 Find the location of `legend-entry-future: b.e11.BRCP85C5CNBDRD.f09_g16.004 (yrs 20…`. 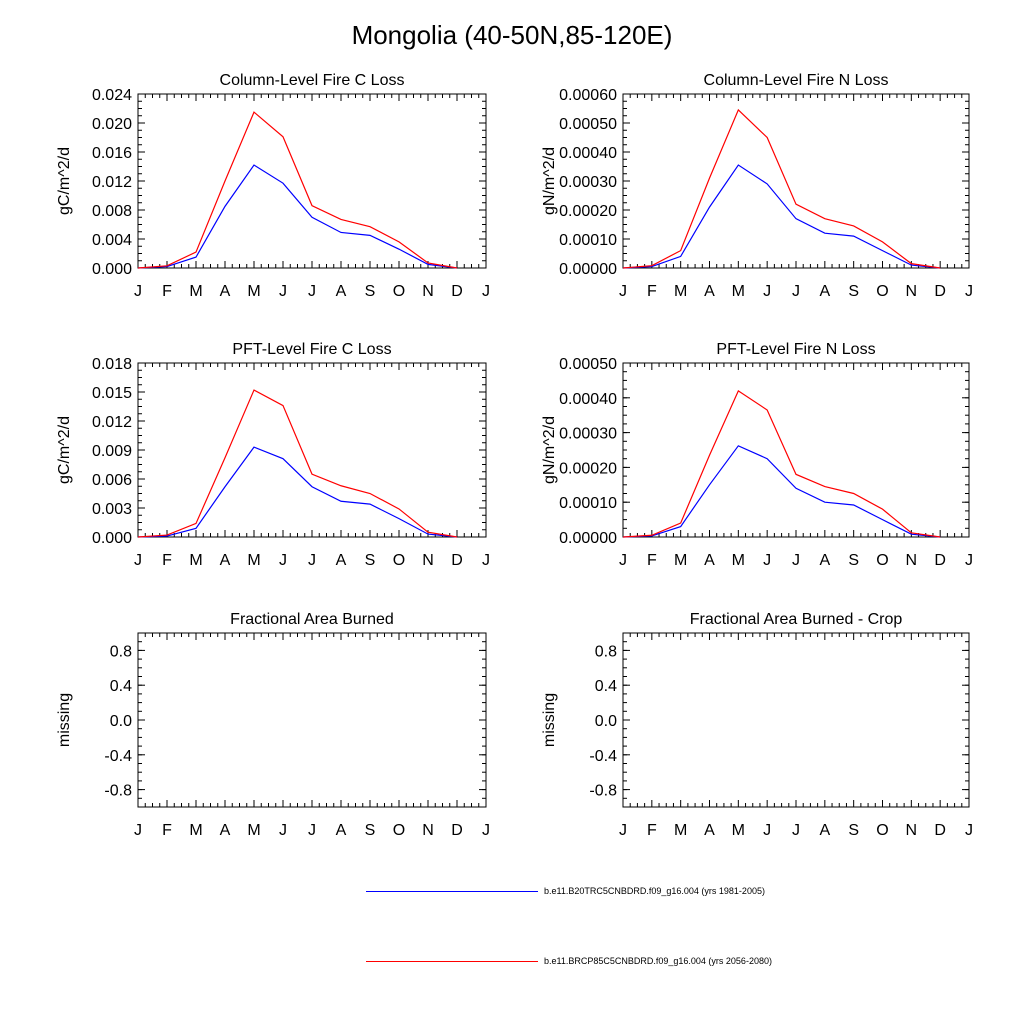

legend-entry-future: b.e11.BRCP85C5CNBDRD.f09_g16.004 (yrs 20… is located at coordinates (569, 961).